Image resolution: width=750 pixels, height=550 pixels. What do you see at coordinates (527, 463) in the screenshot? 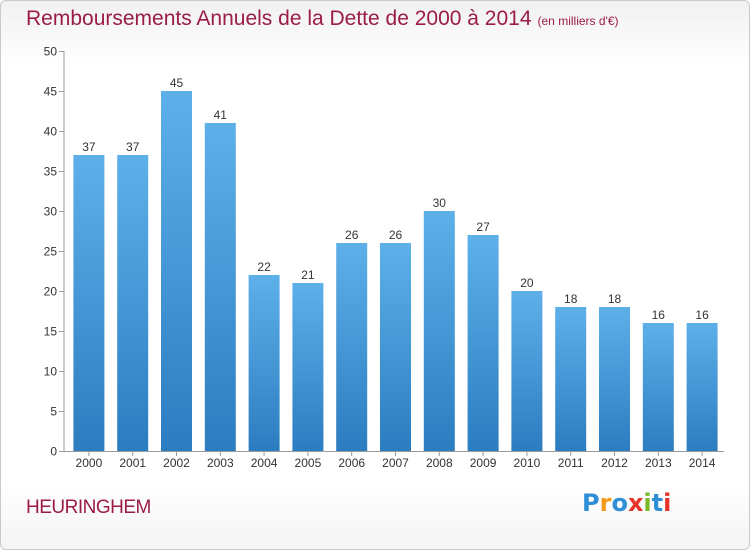
I see `x-tick-label: 2010` at bounding box center [527, 463].